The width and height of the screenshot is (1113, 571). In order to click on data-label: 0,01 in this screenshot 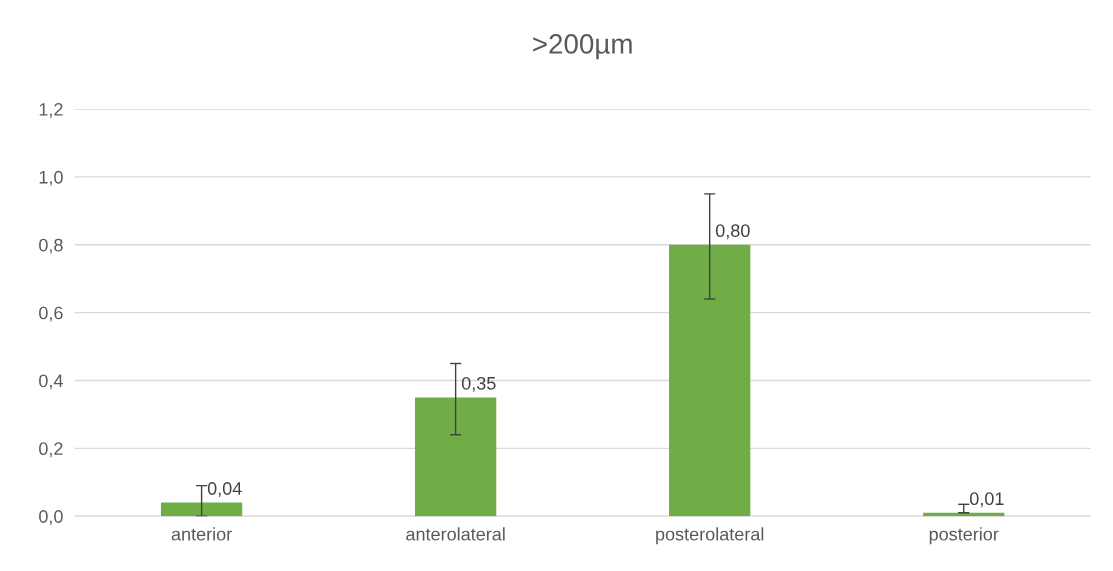, I will do `click(986, 500)`.